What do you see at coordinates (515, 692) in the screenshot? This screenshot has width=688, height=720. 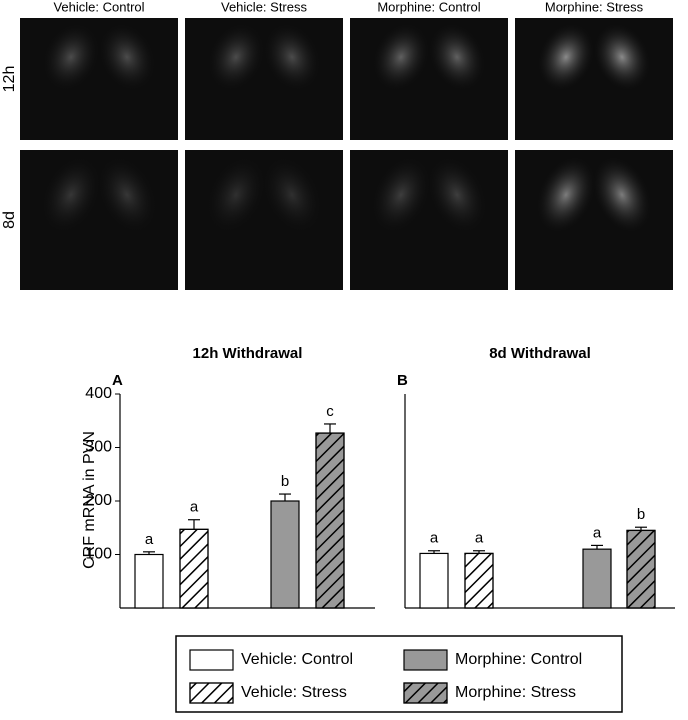 I see `legend-label: Morphine: Stress` at bounding box center [515, 692].